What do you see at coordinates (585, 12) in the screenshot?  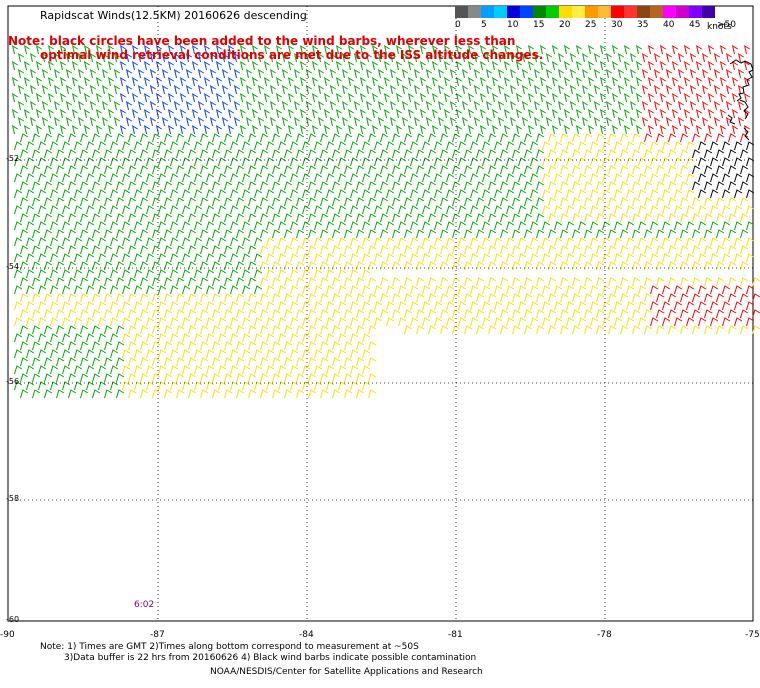 I see `legend-color-bar` at bounding box center [585, 12].